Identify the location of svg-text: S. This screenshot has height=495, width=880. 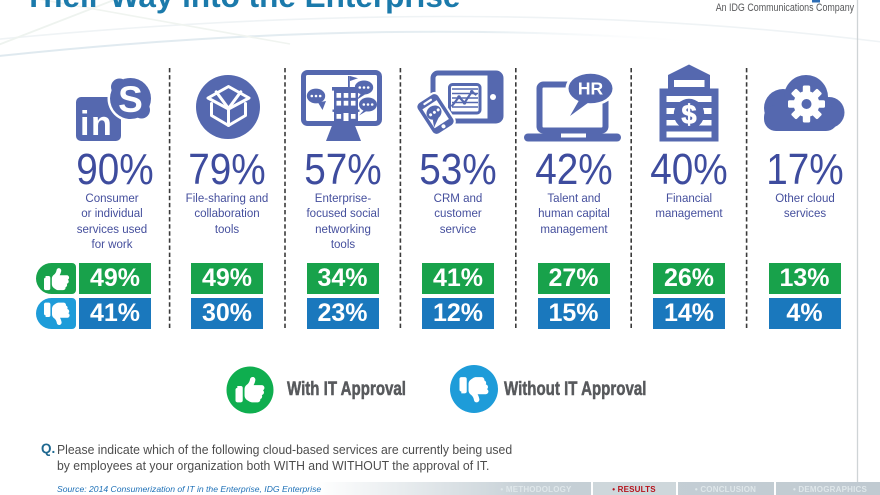
(130, 99).